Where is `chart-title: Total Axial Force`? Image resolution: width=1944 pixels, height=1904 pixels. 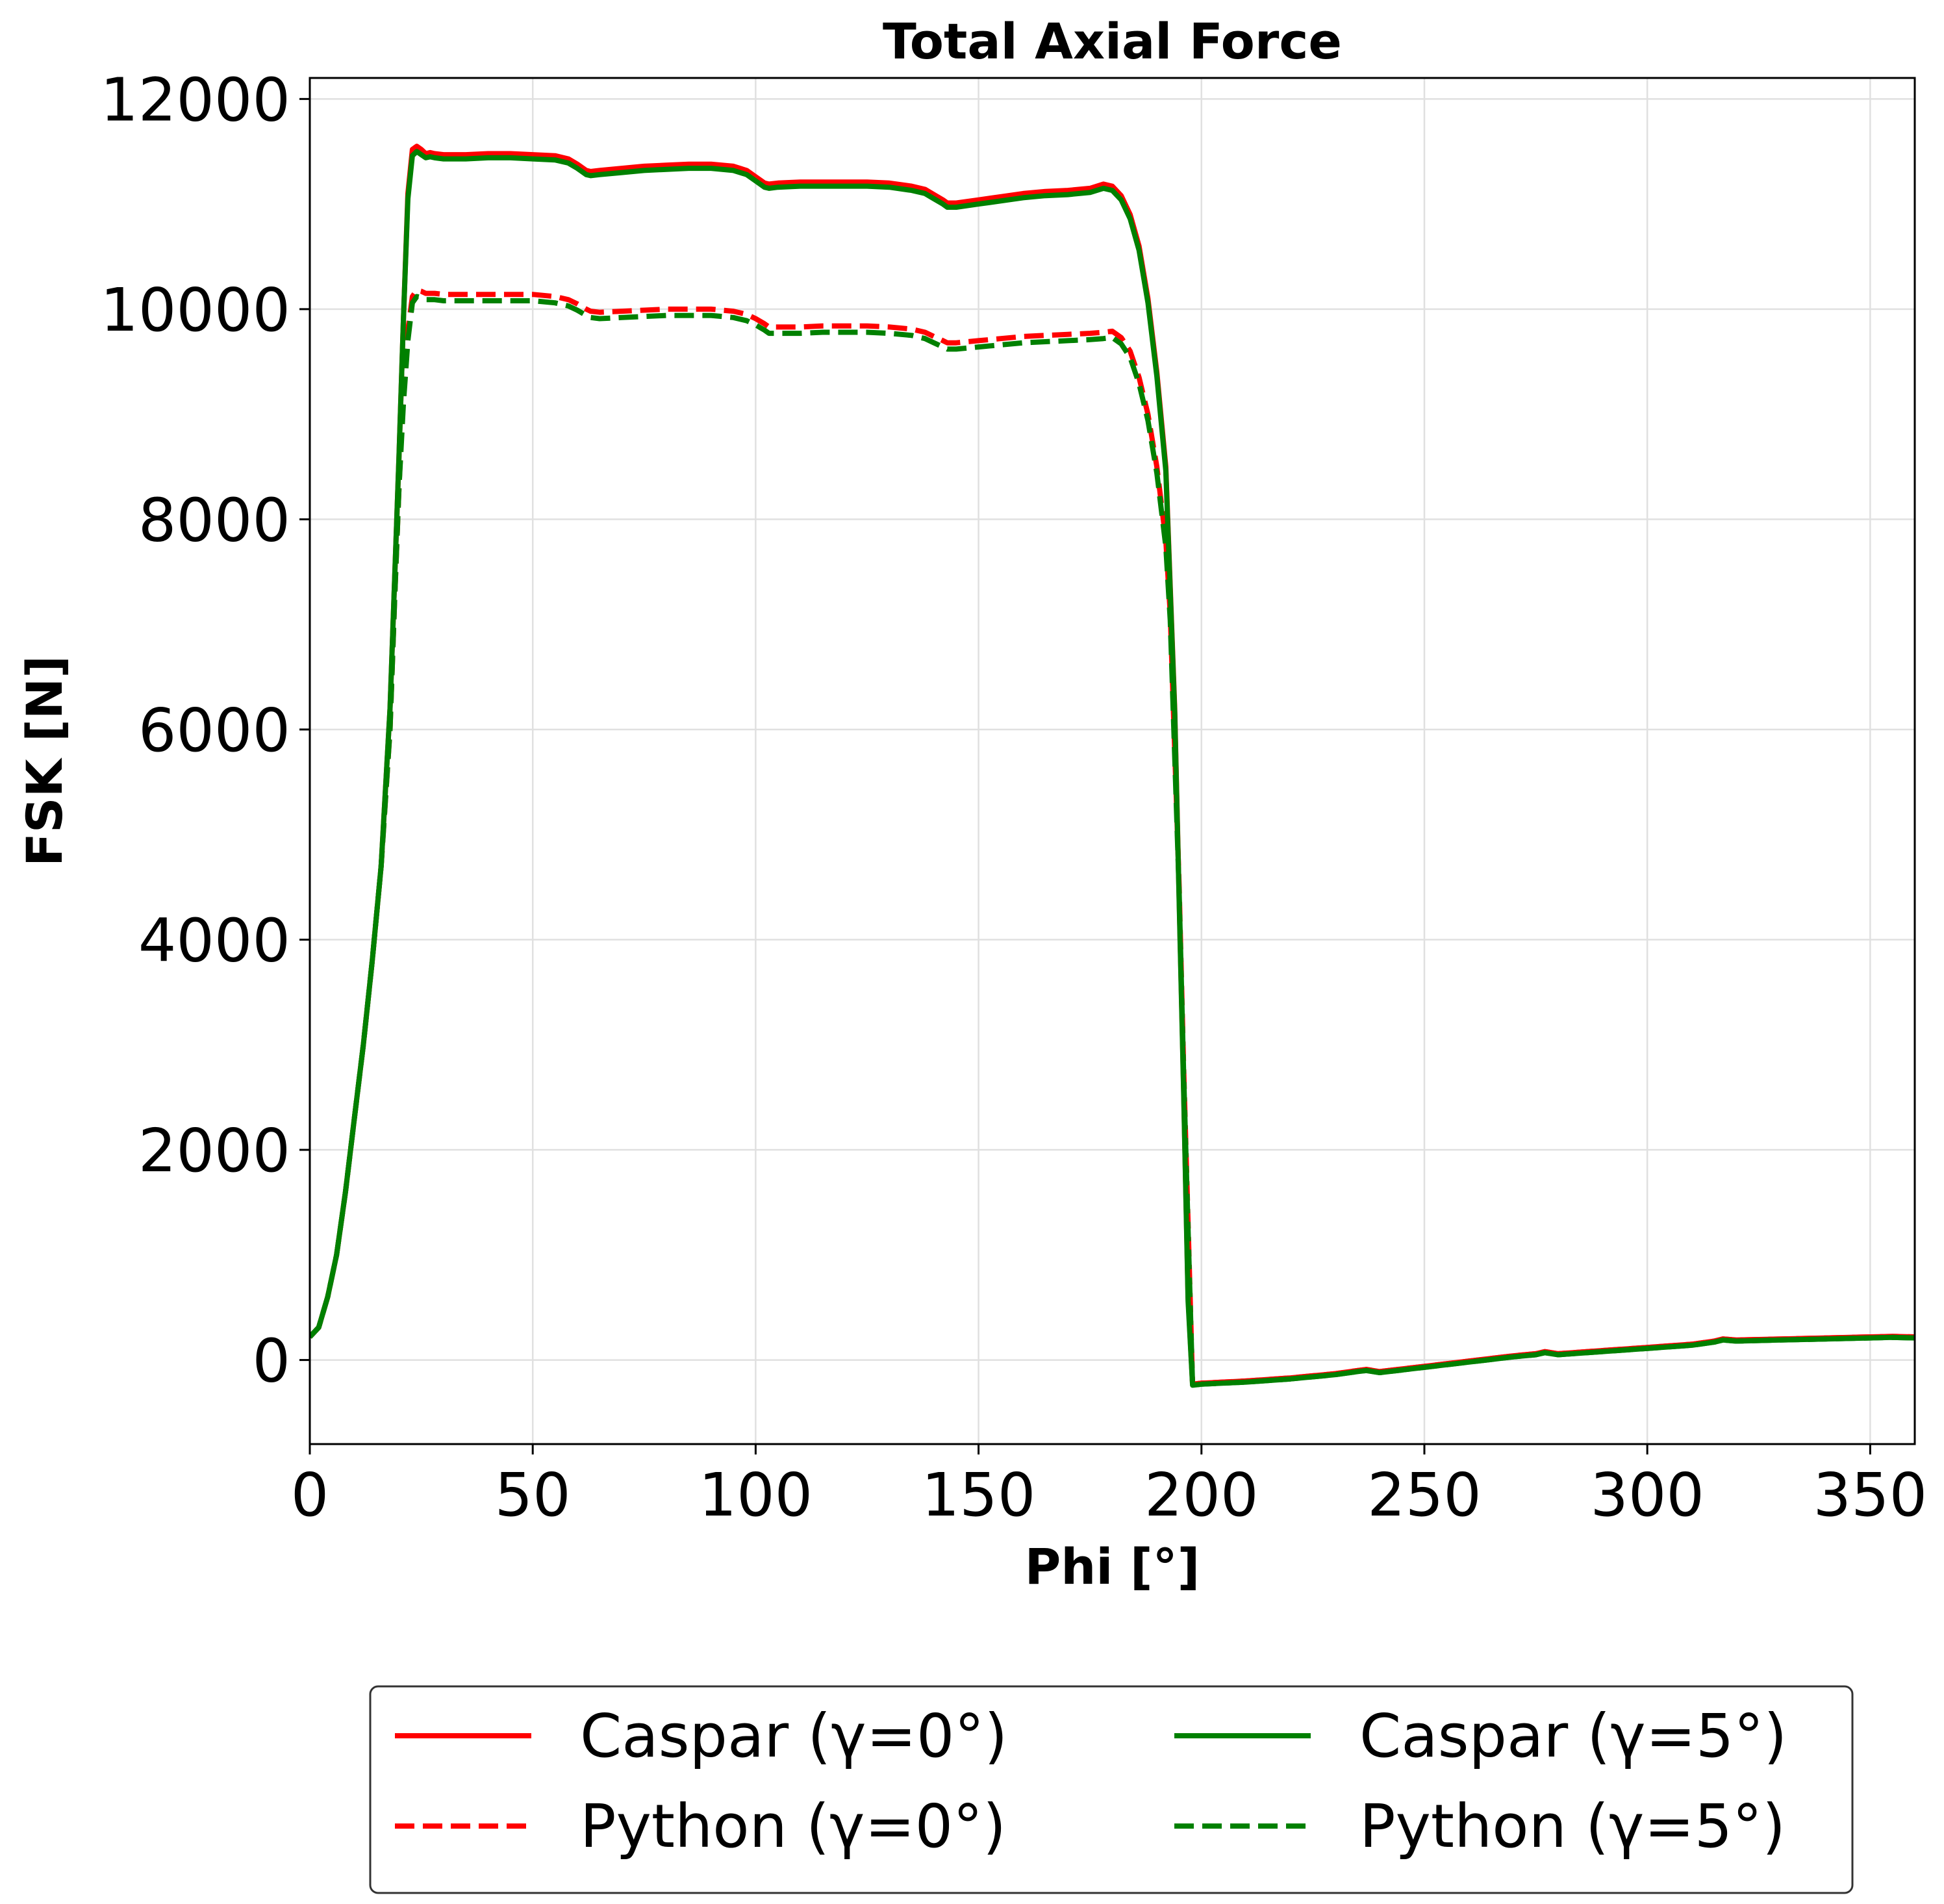
chart-title: Total Axial Force is located at coordinates (1112, 41).